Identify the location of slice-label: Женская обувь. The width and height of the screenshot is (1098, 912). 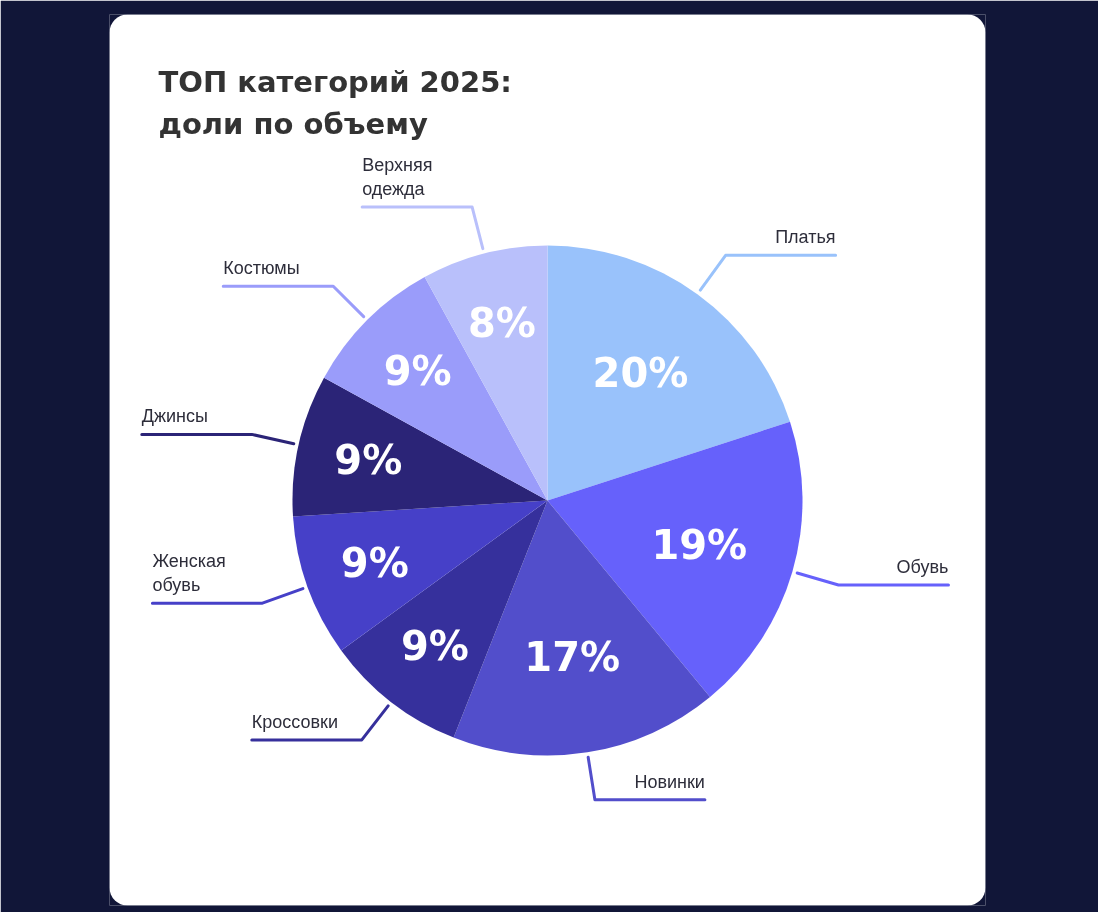
(189, 573).